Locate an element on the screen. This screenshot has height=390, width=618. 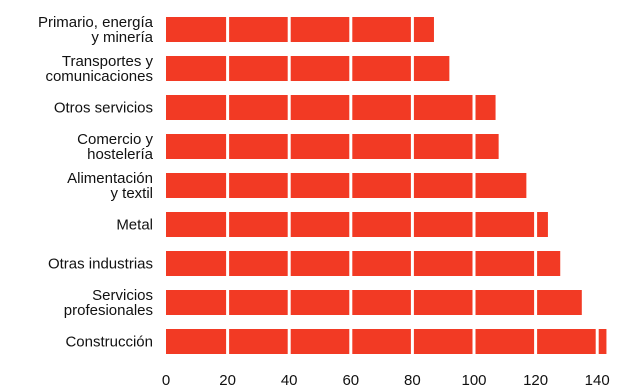
x-tick-label-6: 120 is located at coordinates (535, 380).